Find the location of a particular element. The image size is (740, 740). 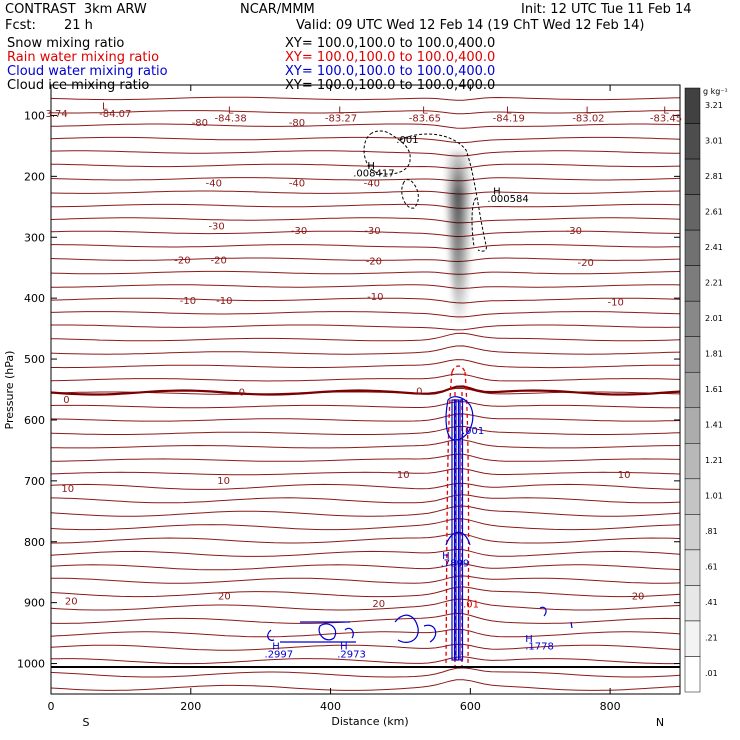

x-tick-label: 0 is located at coordinates (51, 706).